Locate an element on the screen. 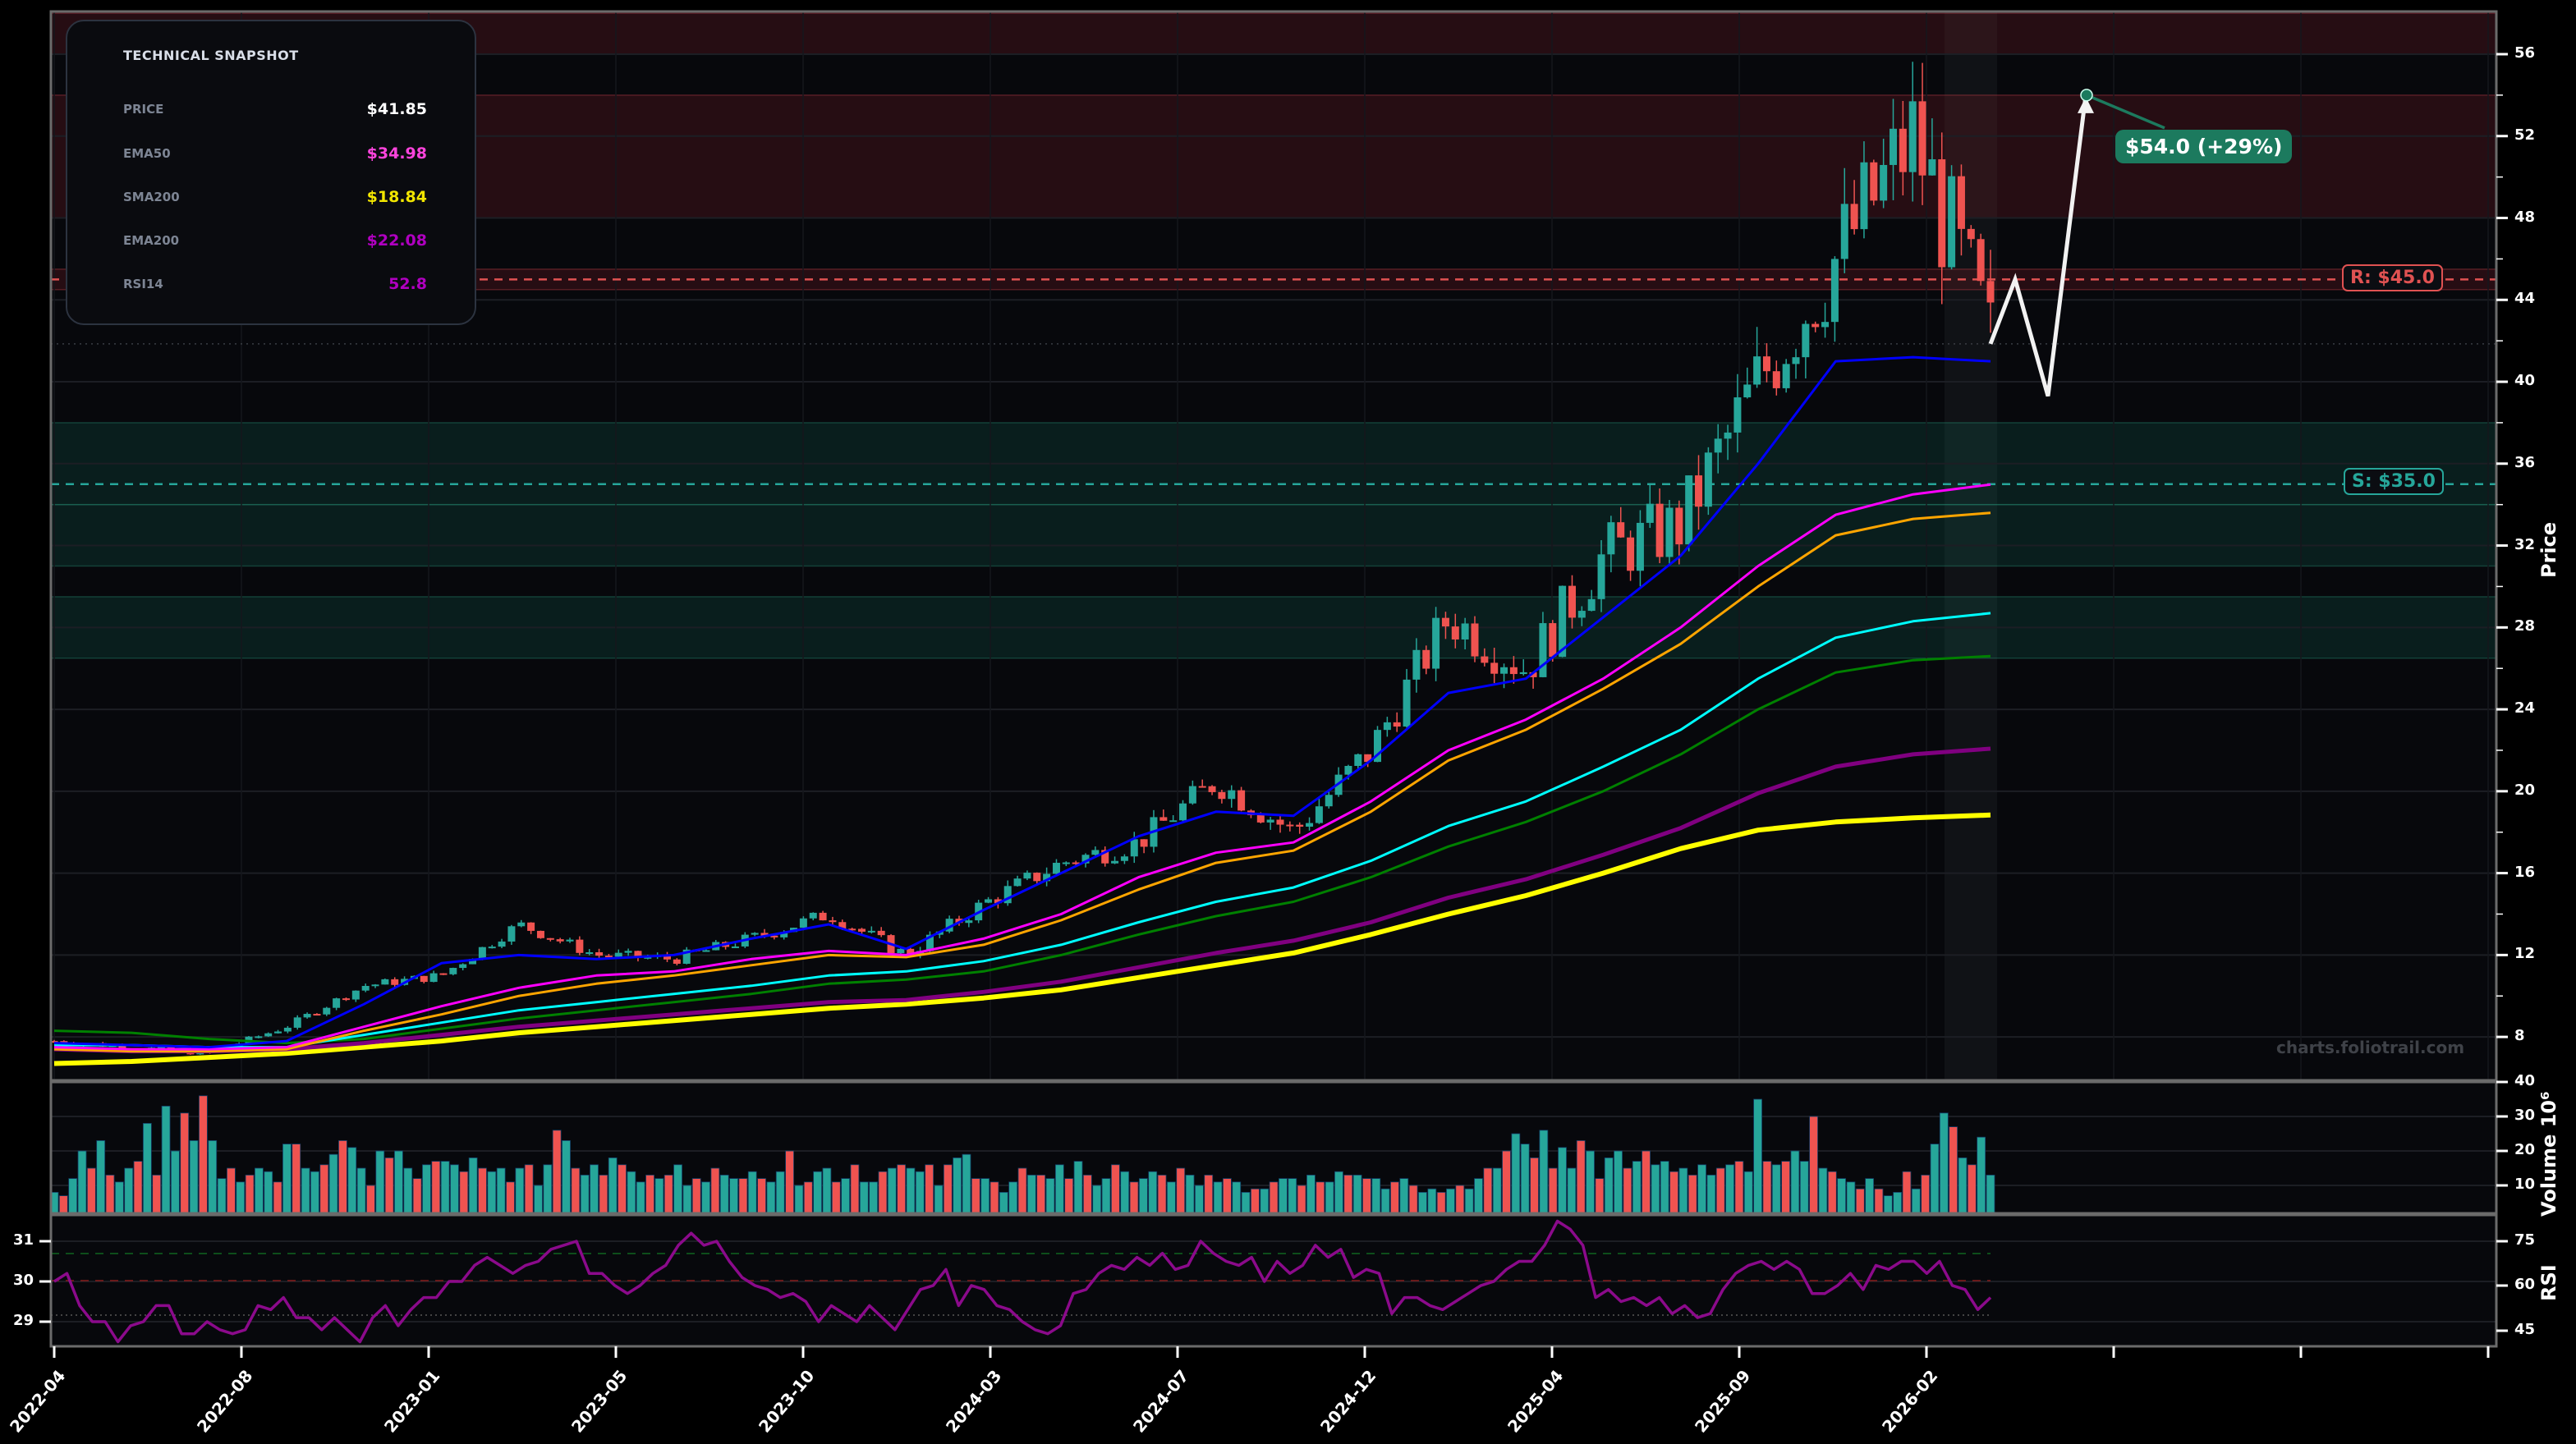 This screenshot has width=2576, height=1444. snapshot-row-rsi14: RSI14 52.8 is located at coordinates (275, 285).